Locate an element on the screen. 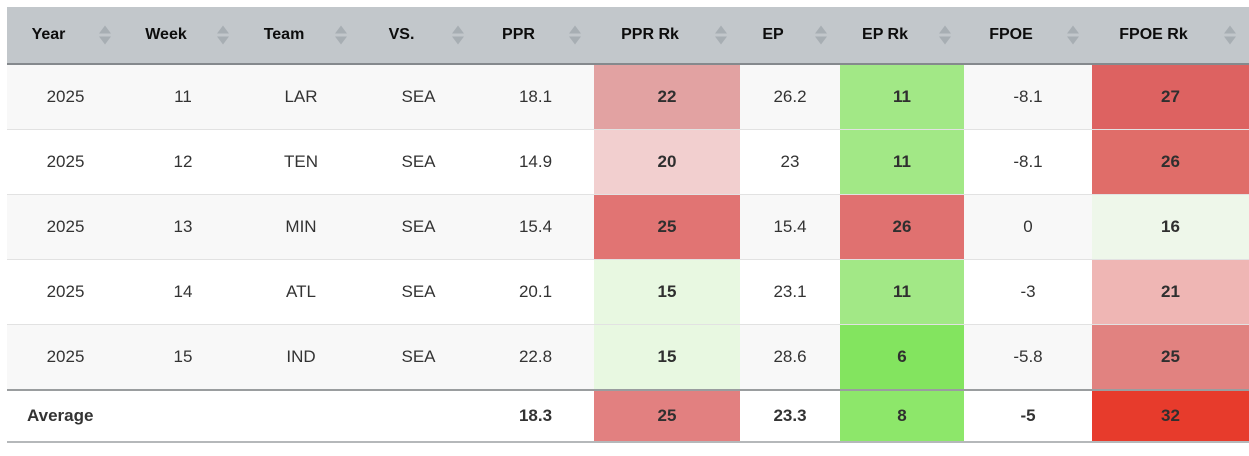 This screenshot has height=456, width=1249. ppr-cell: 22.8 is located at coordinates (535, 357).